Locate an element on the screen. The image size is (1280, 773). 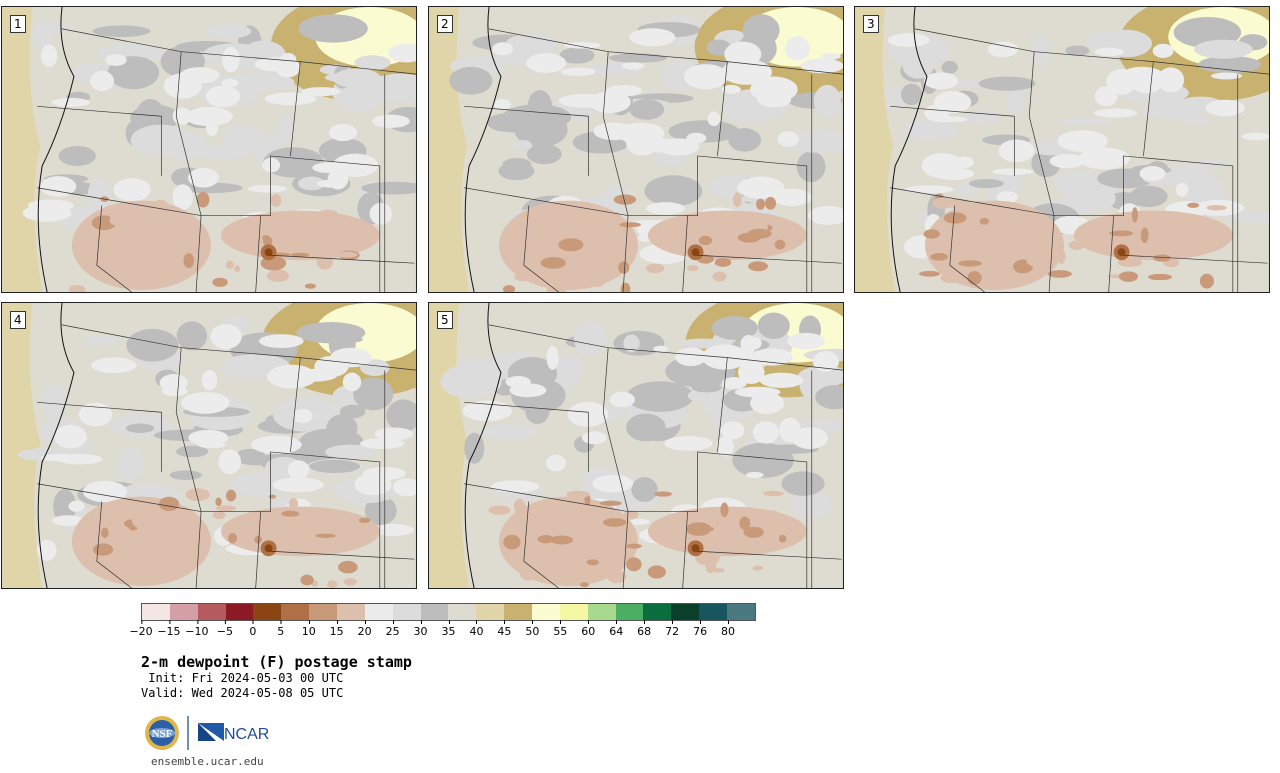
colorbar-tick-label: 10 is located at coordinates (309, 629).